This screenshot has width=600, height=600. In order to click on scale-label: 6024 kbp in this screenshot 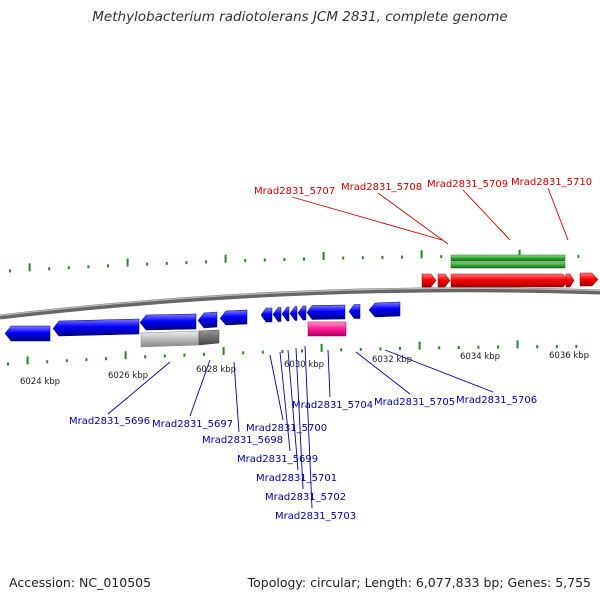, I will do `click(40, 382)`.